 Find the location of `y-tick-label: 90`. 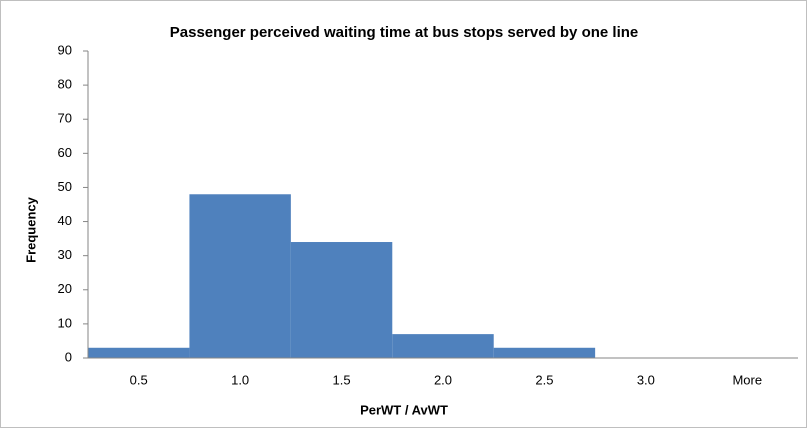

y-tick-label: 90 is located at coordinates (65, 49).